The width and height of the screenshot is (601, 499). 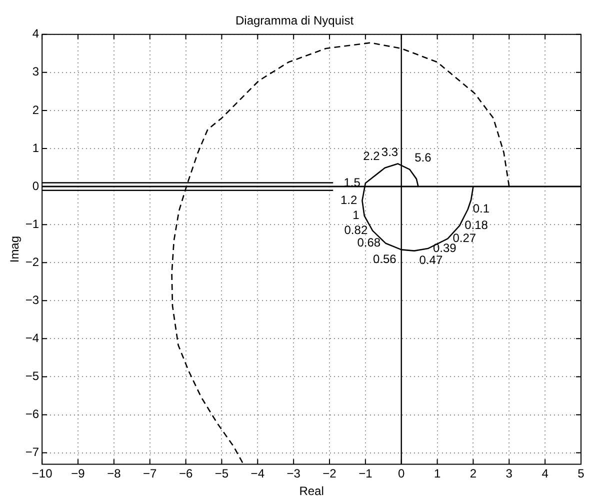 I want to click on annotation: 1.2, so click(x=349, y=199).